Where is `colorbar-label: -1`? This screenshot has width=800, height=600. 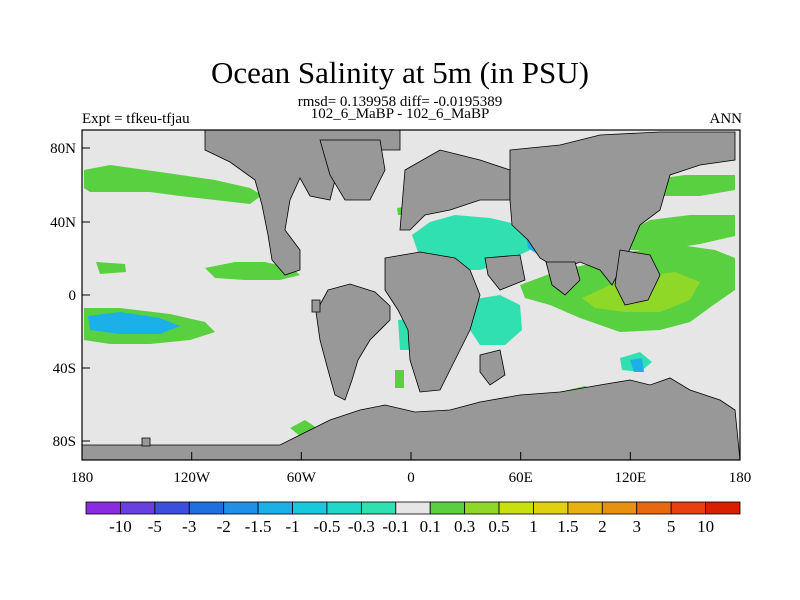 colorbar-label: -1 is located at coordinates (292, 526).